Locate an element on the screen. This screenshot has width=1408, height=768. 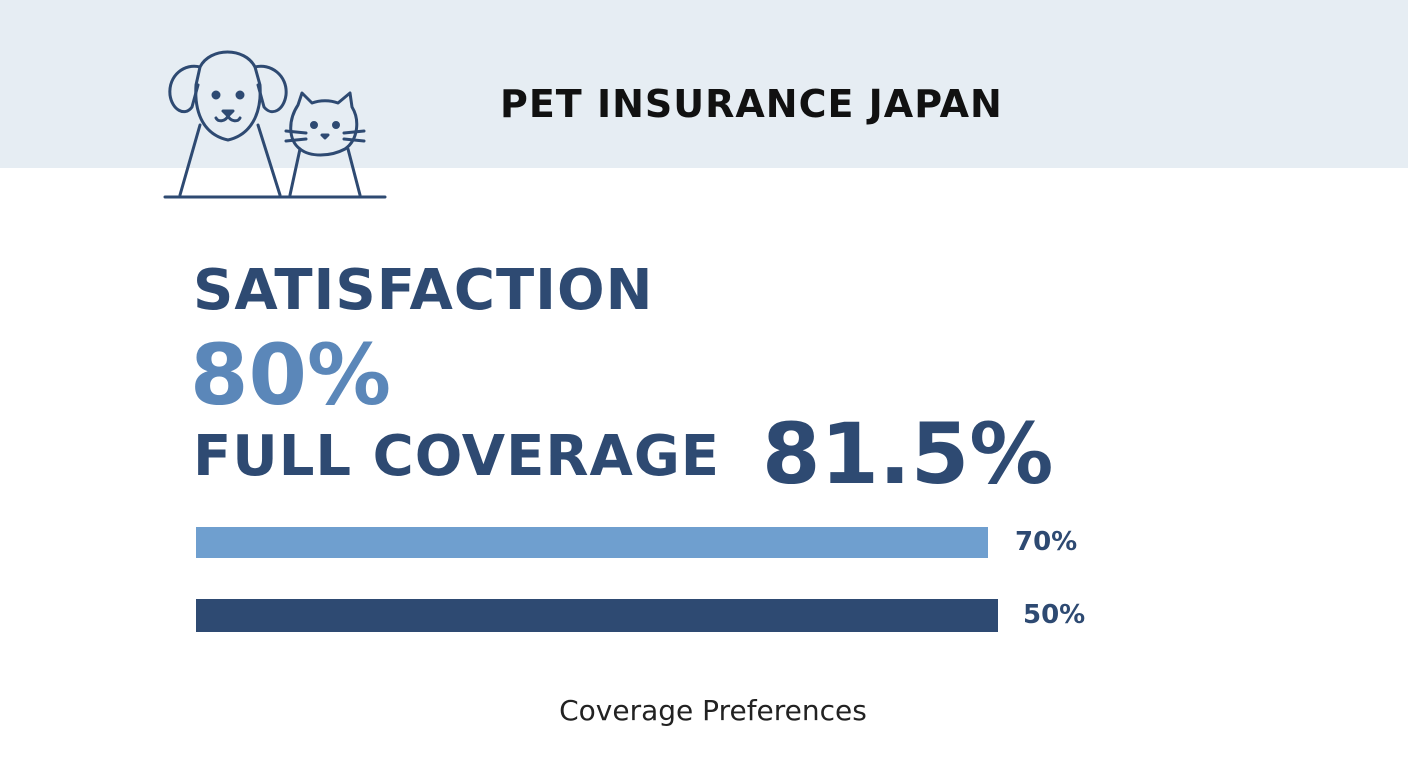
stat-label: FULL COVERAGE is located at coordinates (457, 456).